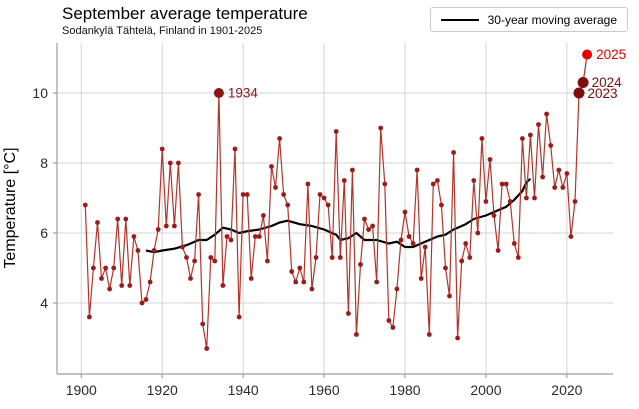 The height and width of the screenshot is (409, 639). Describe the element at coordinates (40, 93) in the screenshot. I see `y-tick-label: 10` at that location.